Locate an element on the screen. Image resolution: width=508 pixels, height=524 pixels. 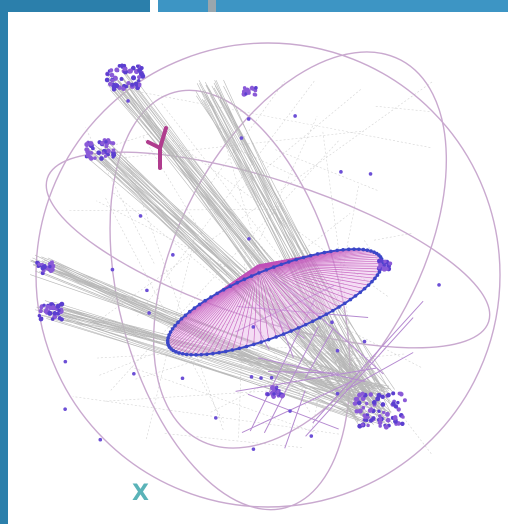
x-axis-label: X is located at coordinates (140, 493).